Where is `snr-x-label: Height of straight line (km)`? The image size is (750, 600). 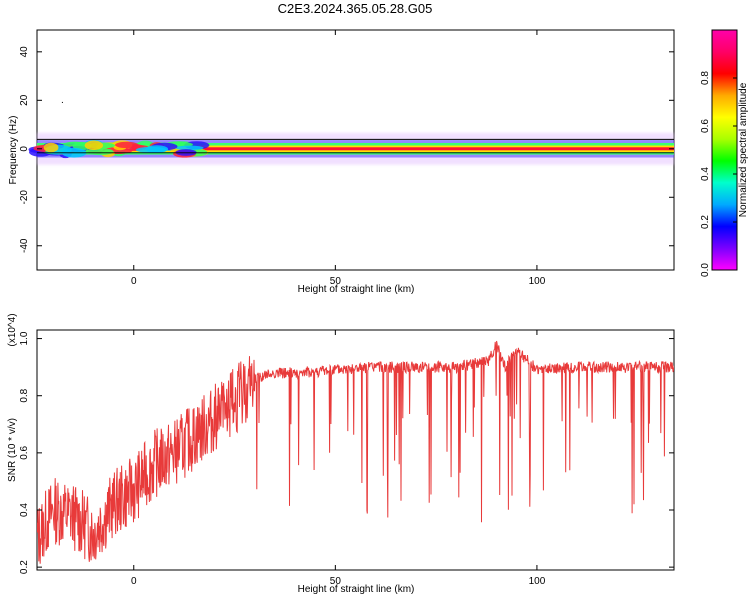
snr-x-label: Height of straight line (km) is located at coordinates (356, 589).